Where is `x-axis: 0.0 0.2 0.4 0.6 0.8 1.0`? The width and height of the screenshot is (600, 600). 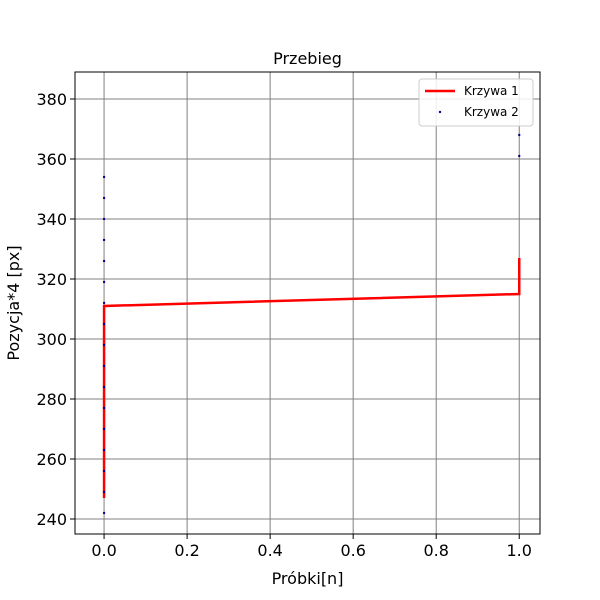 x-axis: 0.0 0.2 0.4 0.6 0.8 1.0 is located at coordinates (311, 547).